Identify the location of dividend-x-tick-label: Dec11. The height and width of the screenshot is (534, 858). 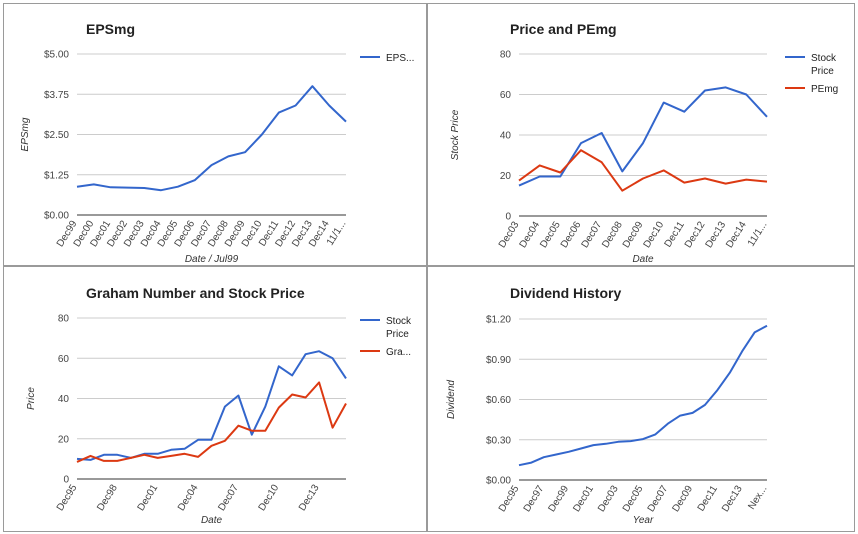
(708, 498).